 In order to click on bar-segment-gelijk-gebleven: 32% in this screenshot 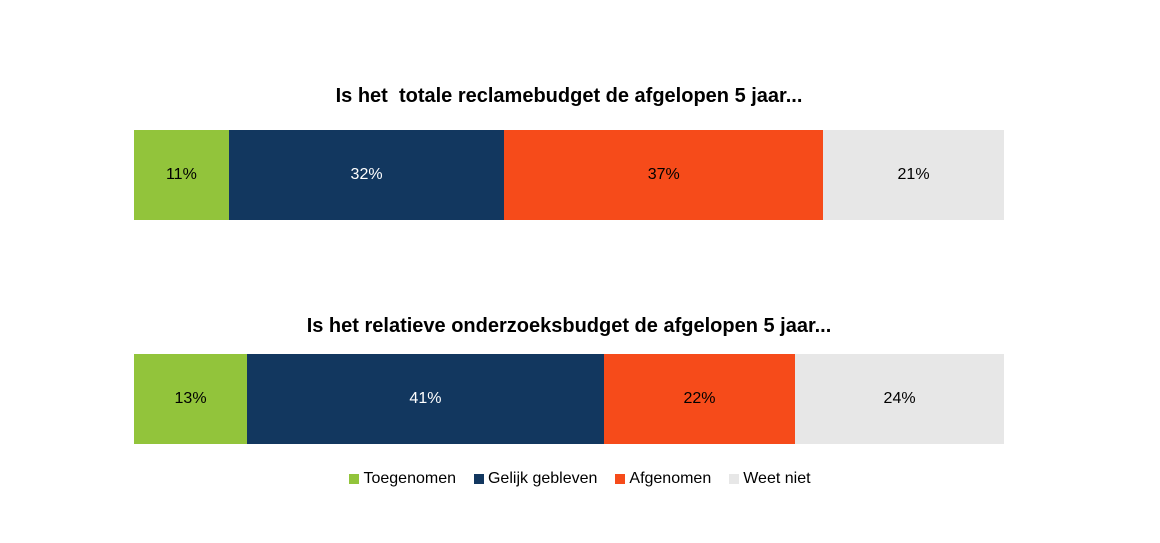, I will do `click(366, 175)`.